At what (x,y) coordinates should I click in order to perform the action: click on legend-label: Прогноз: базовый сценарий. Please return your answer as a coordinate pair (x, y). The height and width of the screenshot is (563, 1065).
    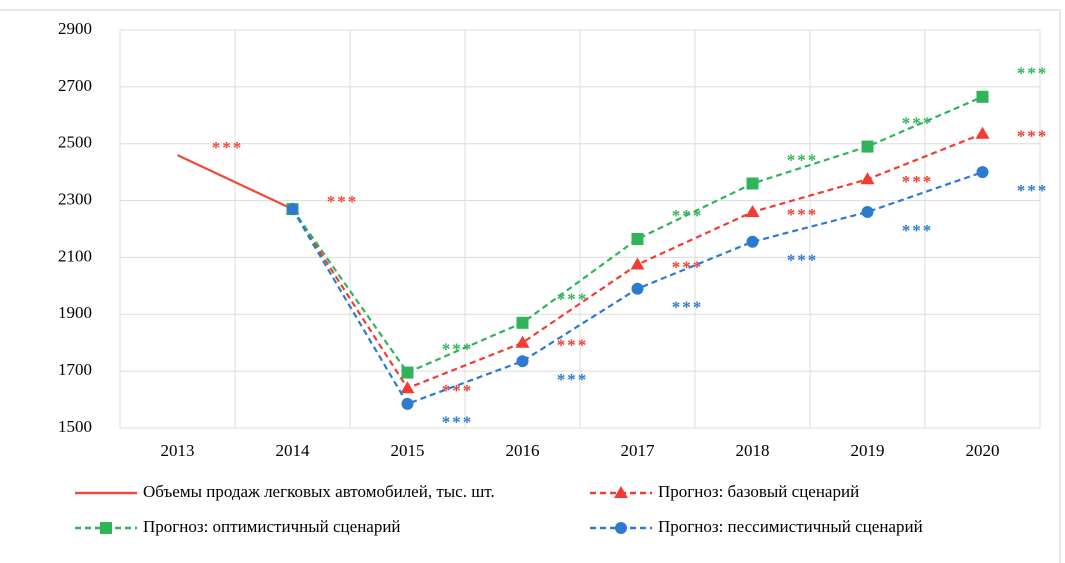
    Looking at the image, I should click on (758, 491).